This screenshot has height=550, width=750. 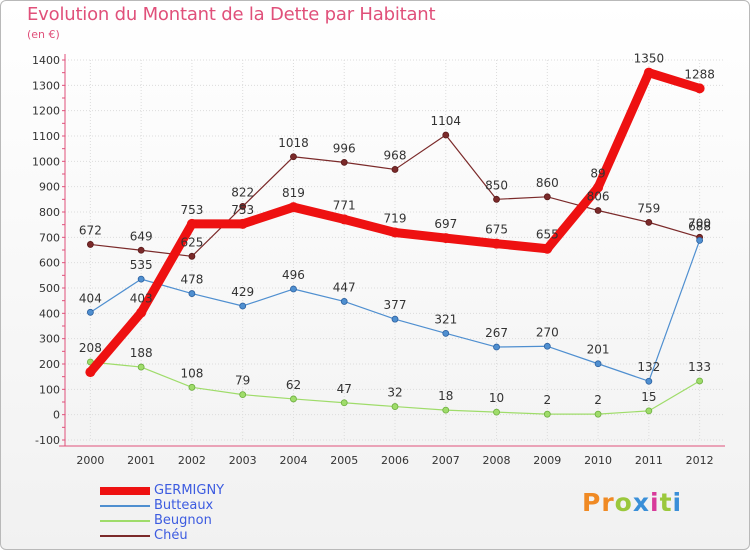 I want to click on data-label-ch-u: 759, so click(x=648, y=208).